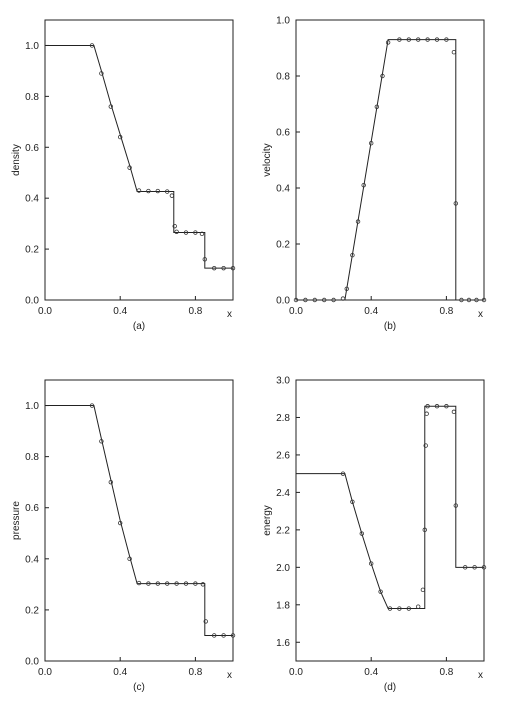  Describe the element at coordinates (390, 326) in the screenshot. I see `panel-caption: (b)` at that location.